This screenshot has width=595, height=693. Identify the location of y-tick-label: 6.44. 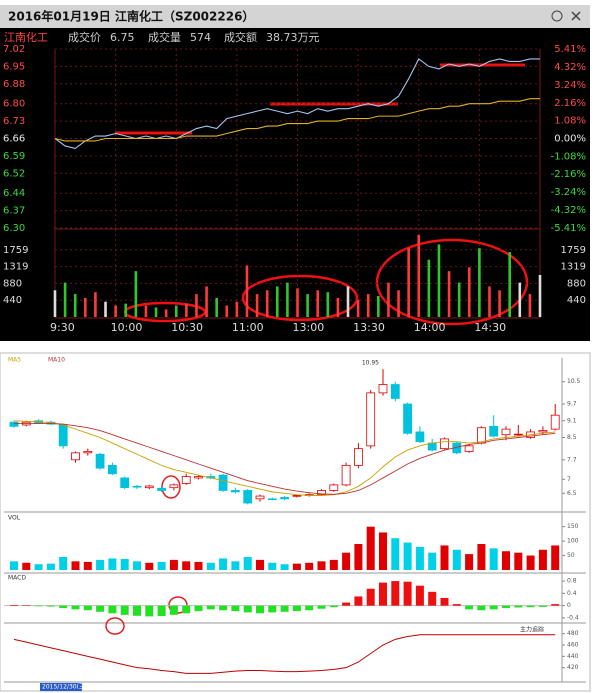
(14, 193).